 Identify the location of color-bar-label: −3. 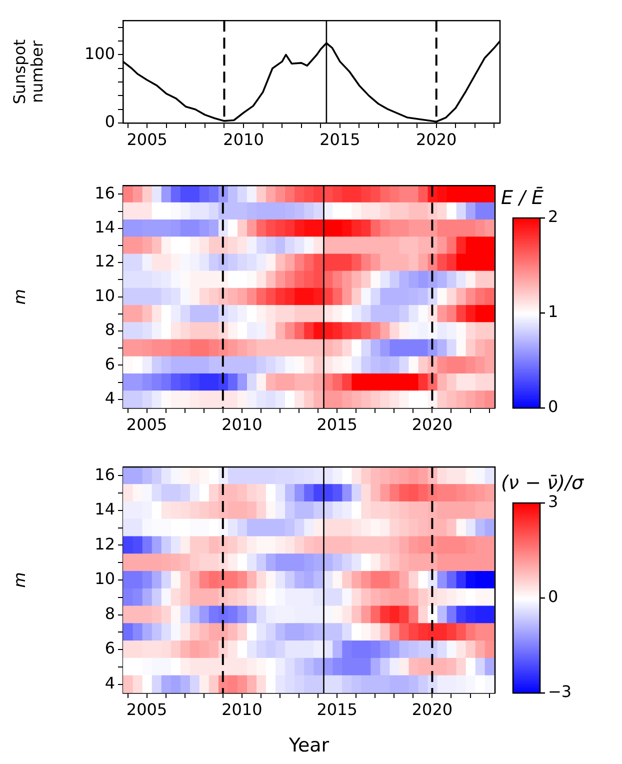
(560, 692).